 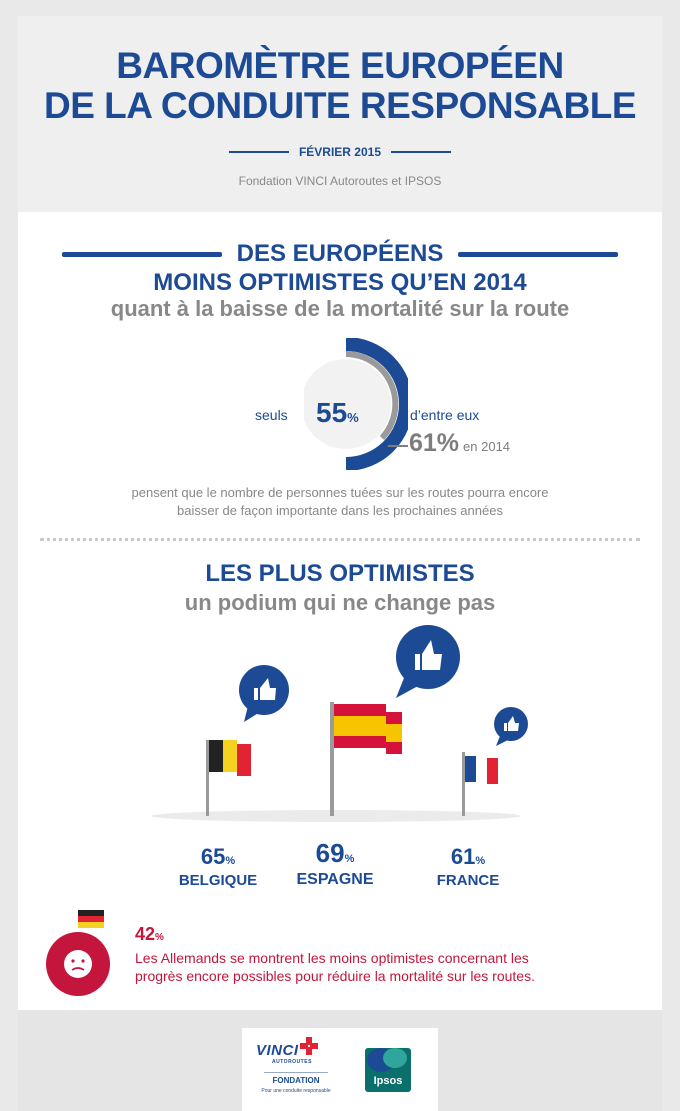 I want to click on sad-face-icon, so click(x=78, y=964).